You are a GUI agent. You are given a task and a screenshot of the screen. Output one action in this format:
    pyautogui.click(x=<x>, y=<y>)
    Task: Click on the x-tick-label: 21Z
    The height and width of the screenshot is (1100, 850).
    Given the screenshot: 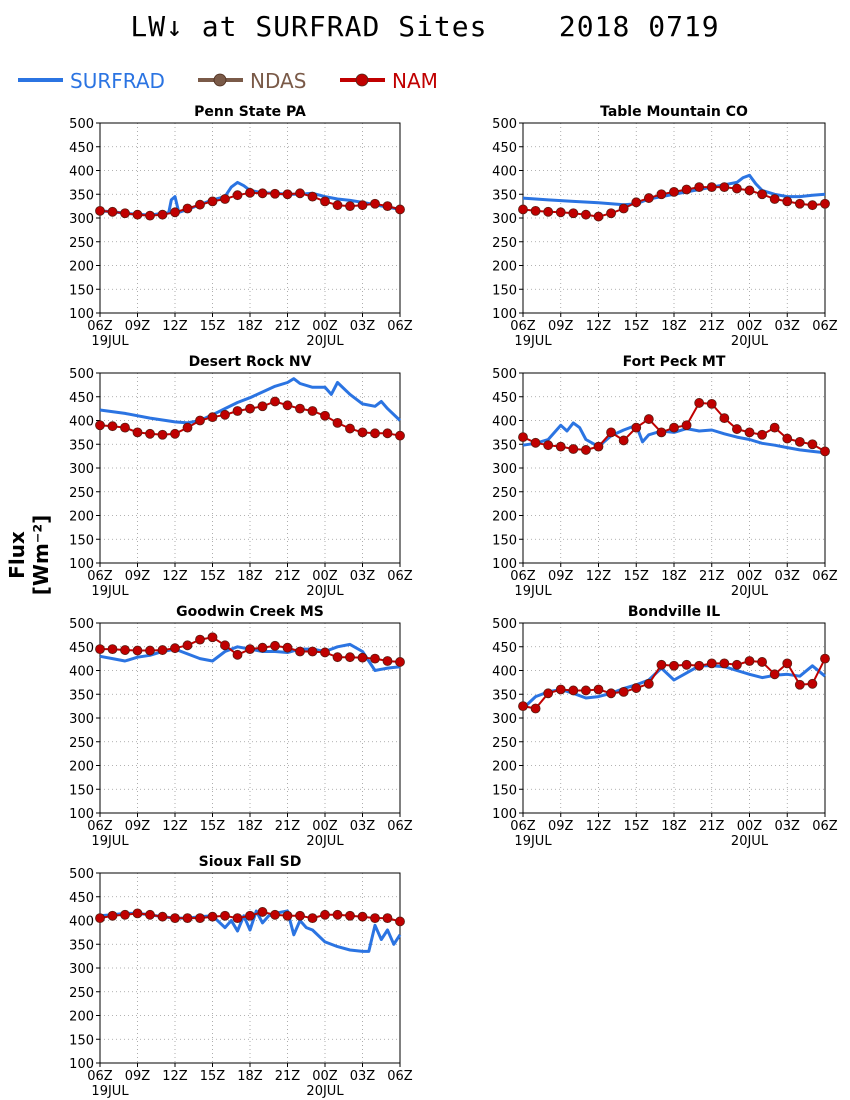 What is the action you would take?
    pyautogui.click(x=712, y=326)
    